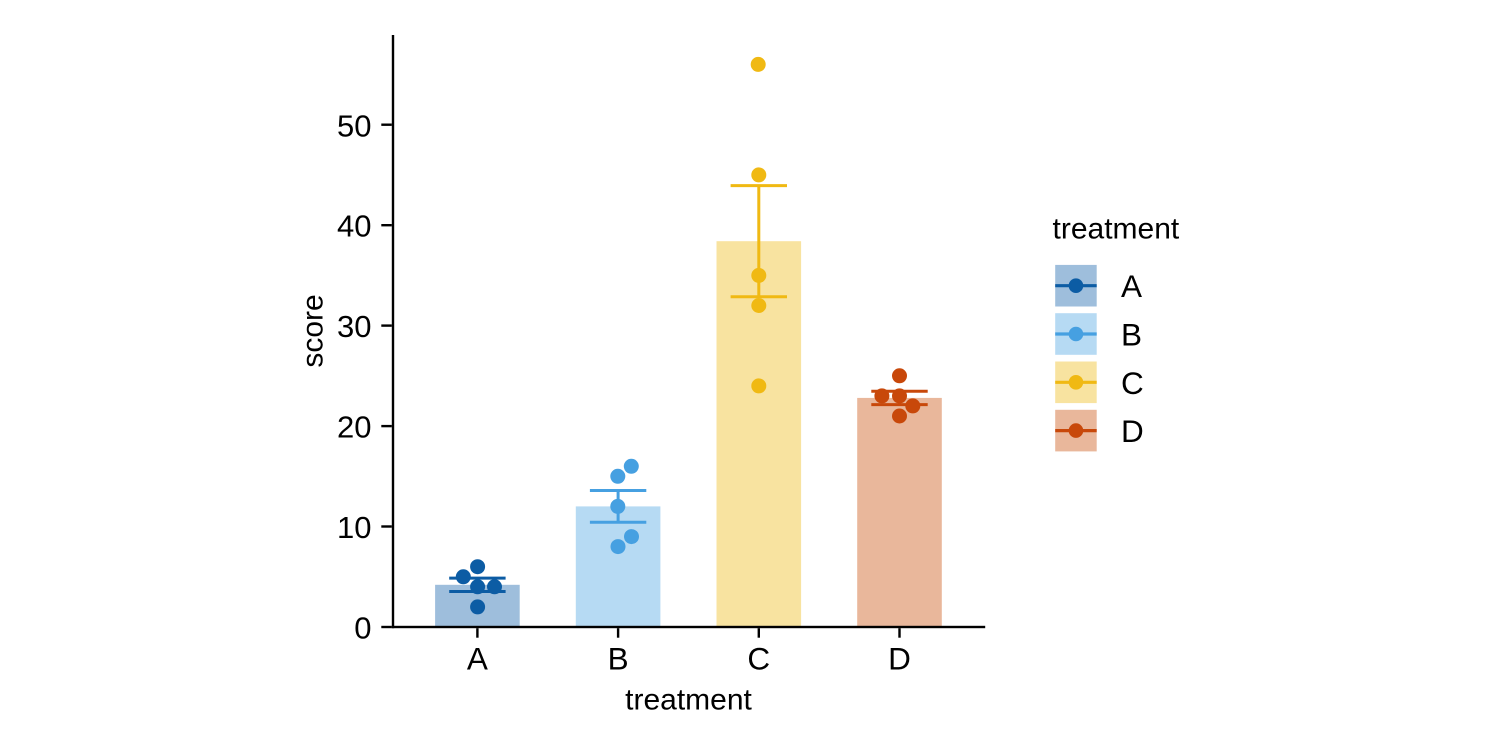  Describe the element at coordinates (354, 427) in the screenshot. I see `svg-text: 20` at that location.